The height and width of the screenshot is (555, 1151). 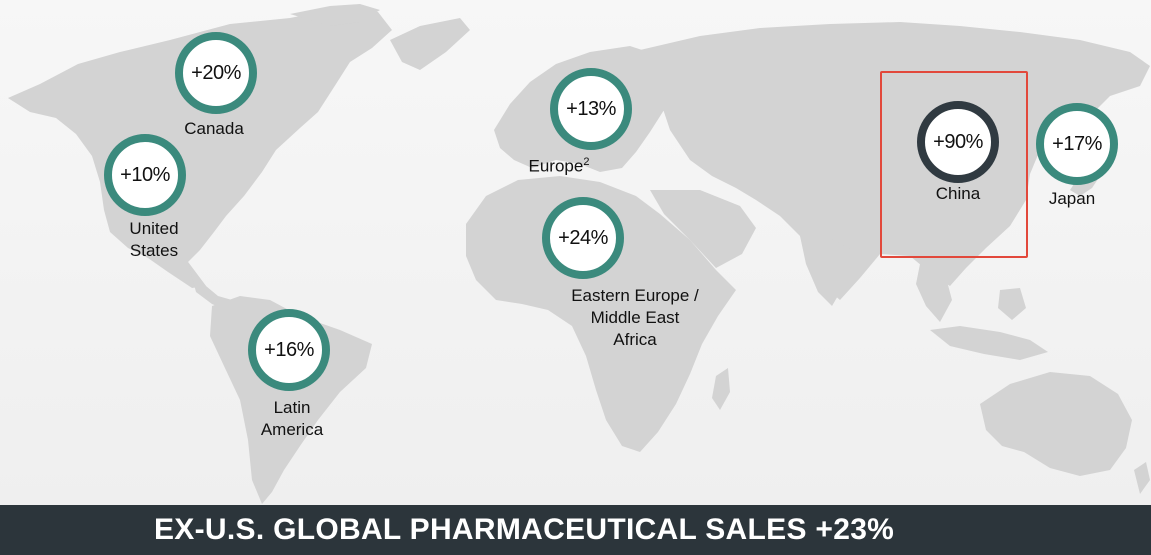 What do you see at coordinates (556, 166) in the screenshot?
I see `europe-label-text: Europe` at bounding box center [556, 166].